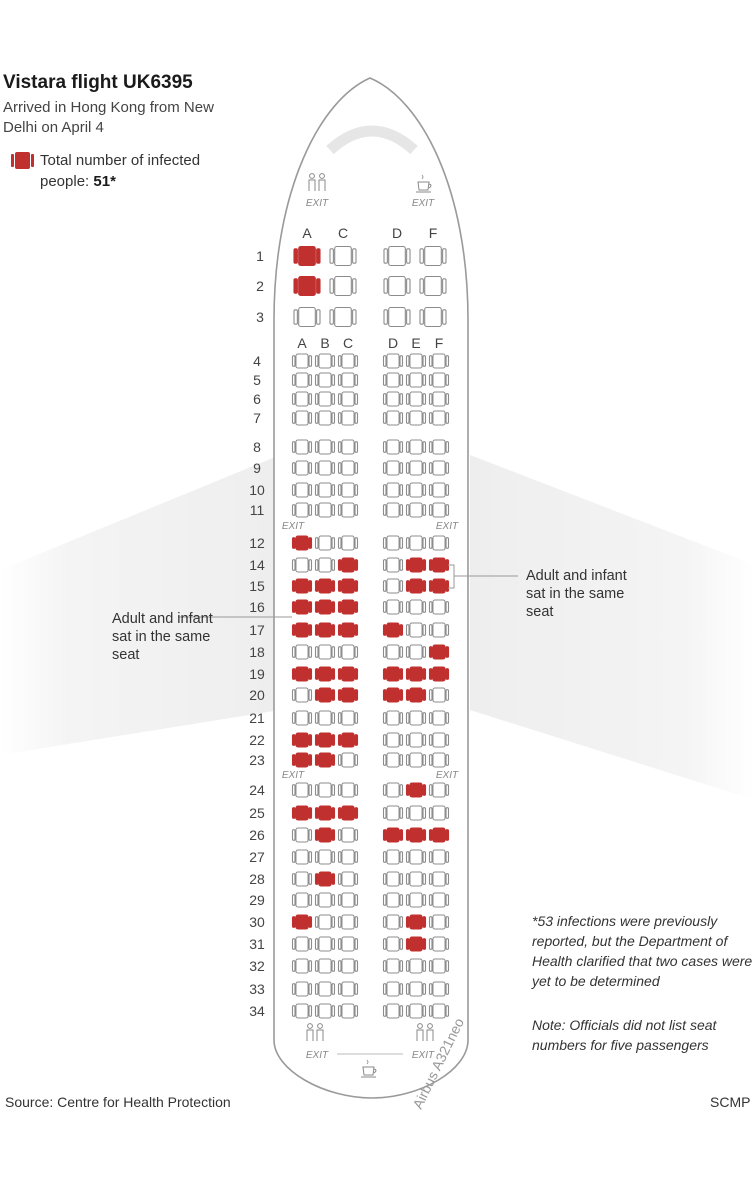 Image resolution: width=755 pixels, height=1200 pixels. I want to click on seat-4f, so click(439, 361).